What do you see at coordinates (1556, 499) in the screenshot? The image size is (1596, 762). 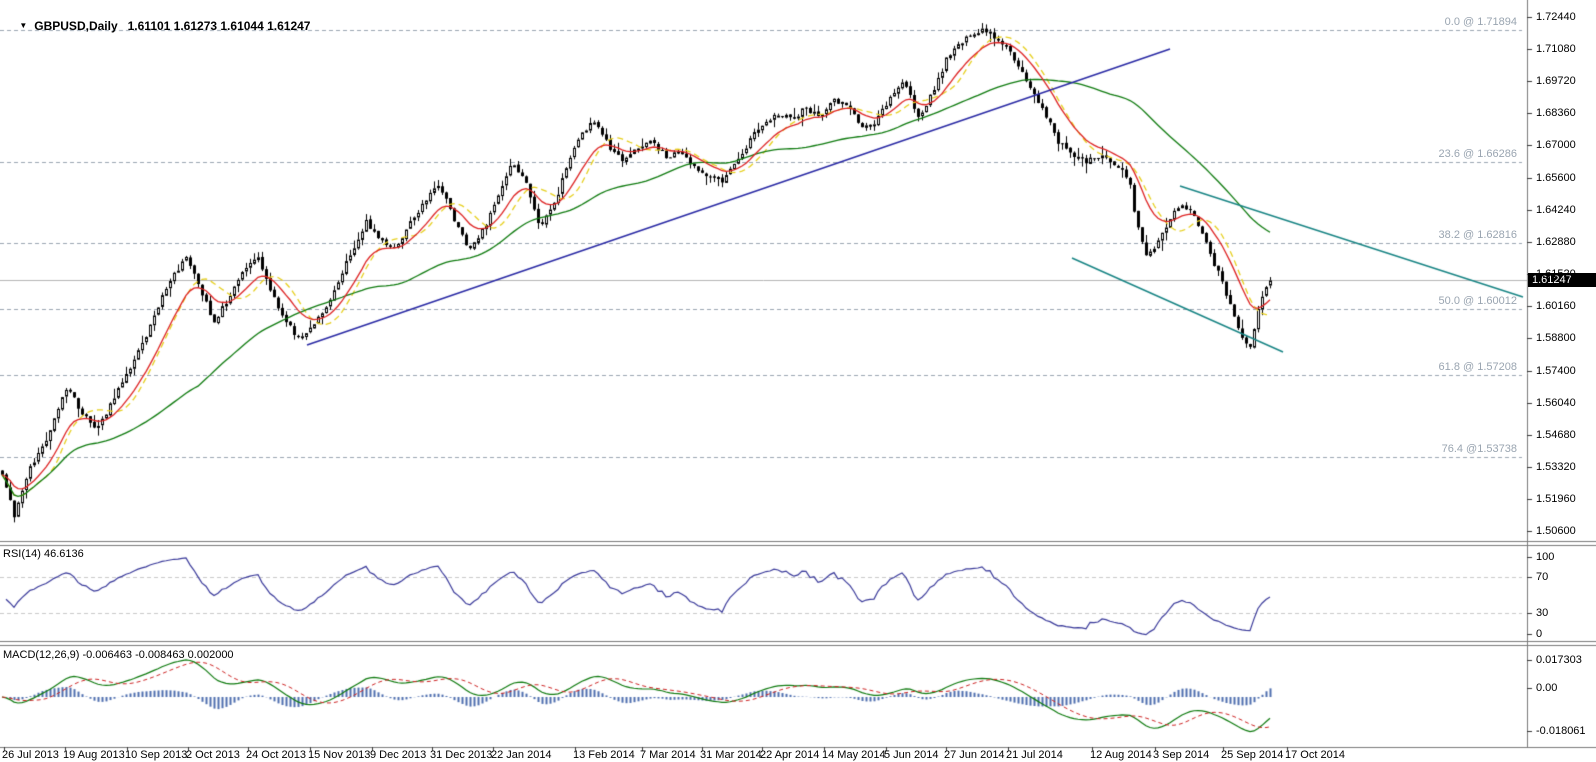 I see `price-axis-label: 1.51960` at bounding box center [1556, 499].